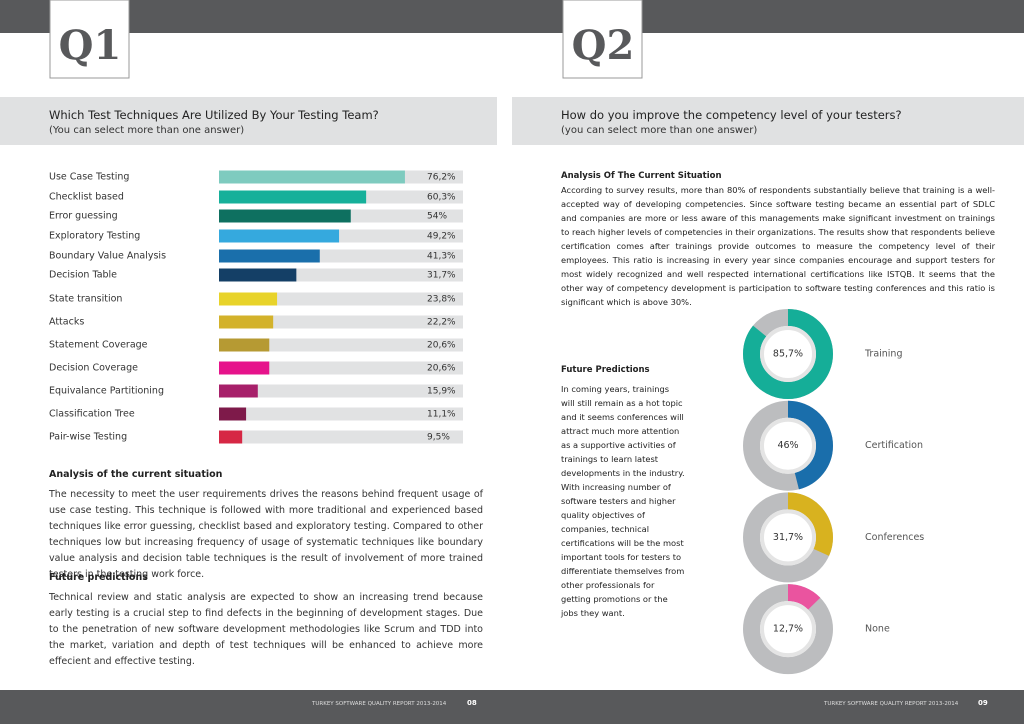 This screenshot has height=724, width=1024. What do you see at coordinates (441, 300) in the screenshot?
I see `value-label: 23,8%` at bounding box center [441, 300].